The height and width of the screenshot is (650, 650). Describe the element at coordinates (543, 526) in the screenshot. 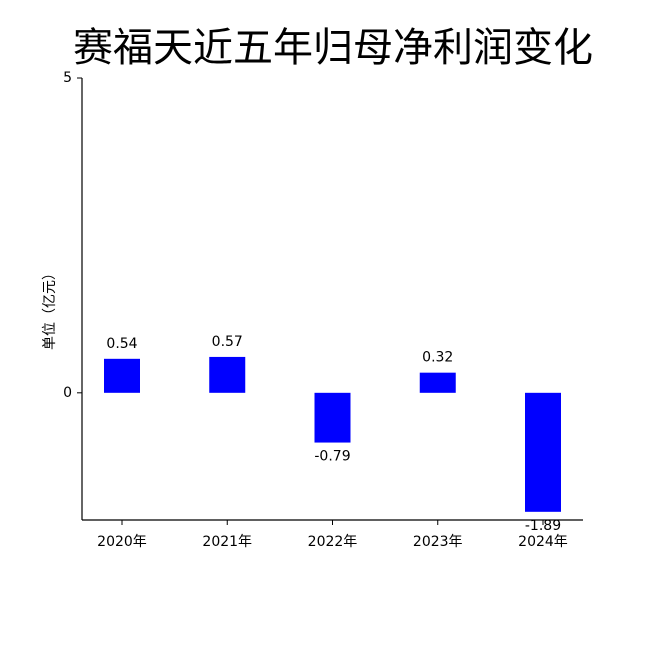

I see `value-label: -1.89` at that location.